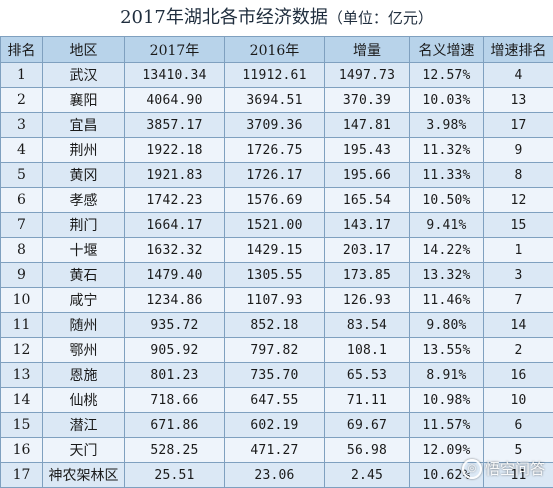  I want to click on region-cell: 潜江, so click(84, 425).